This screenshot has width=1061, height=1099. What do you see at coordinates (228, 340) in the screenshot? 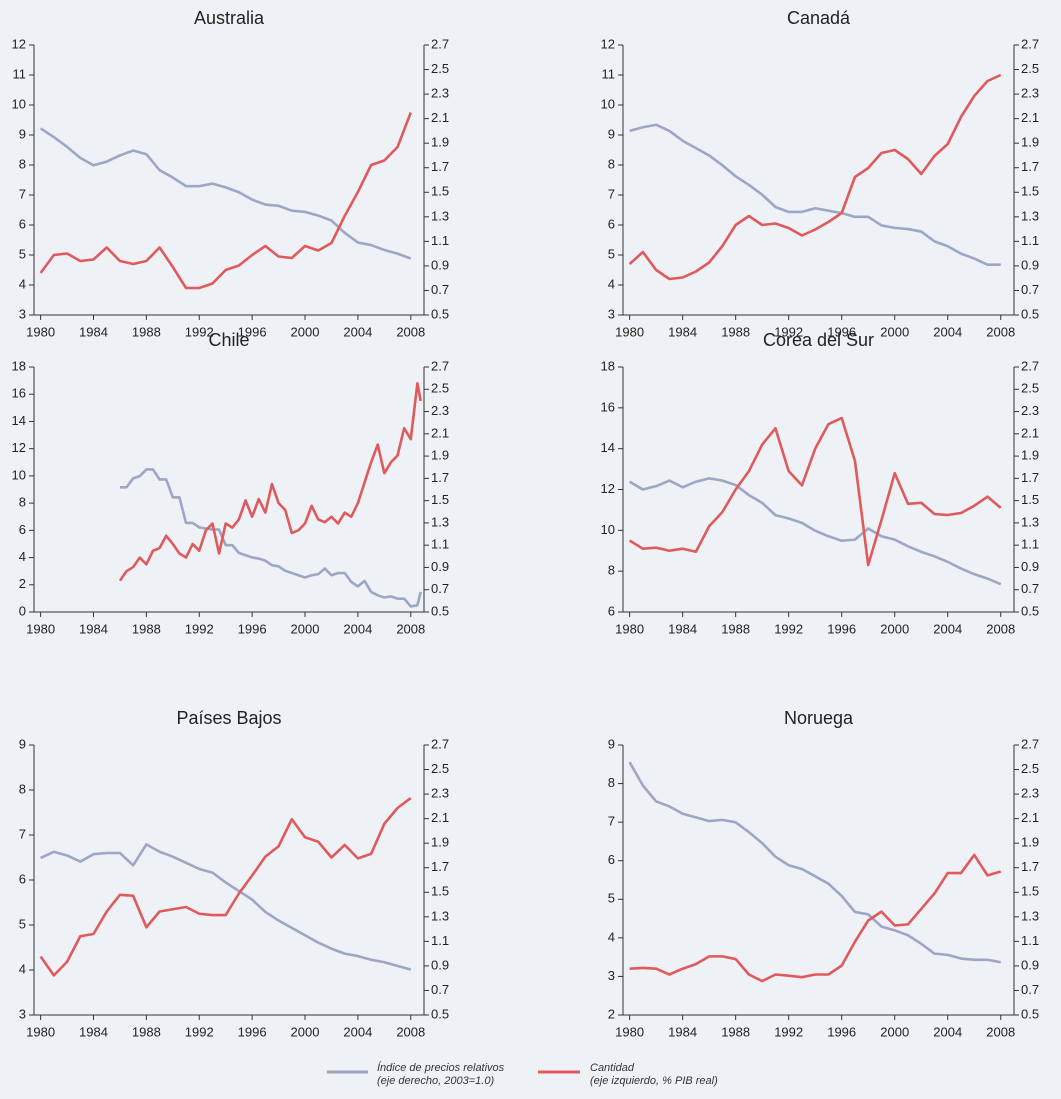
I see `chart-title: Chile` at bounding box center [228, 340].